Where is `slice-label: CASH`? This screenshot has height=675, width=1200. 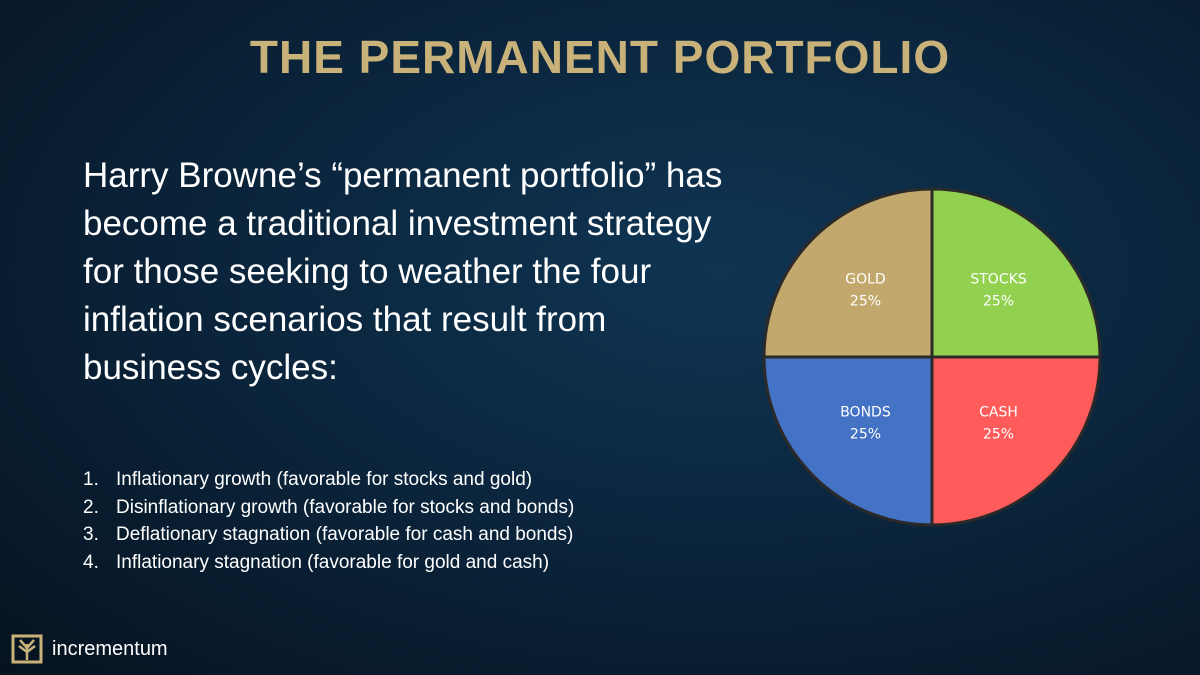 slice-label: CASH is located at coordinates (998, 413).